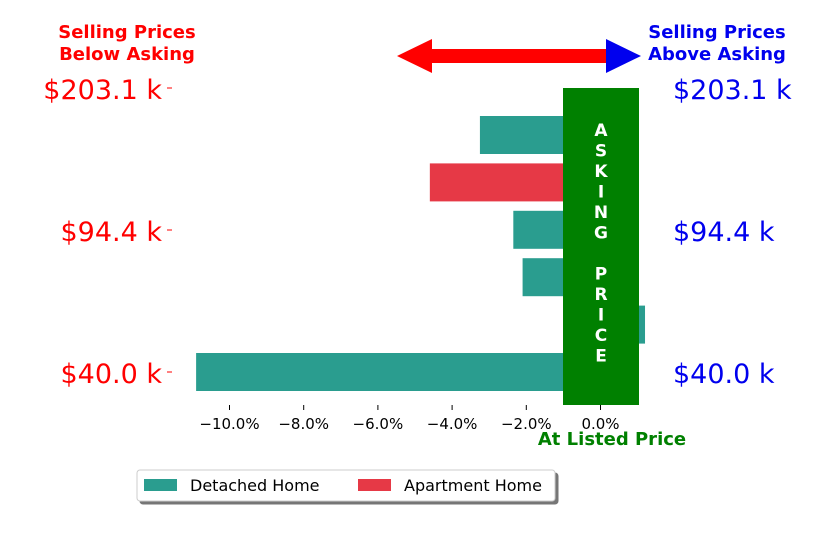 The image size is (834, 541). What do you see at coordinates (601, 172) in the screenshot?
I see `band-letter: K` at bounding box center [601, 172].